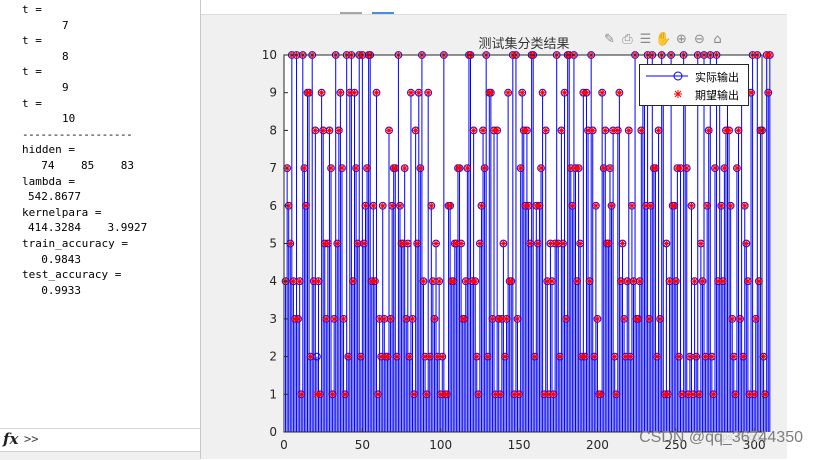 This screenshot has height=460, width=817. Describe the element at coordinates (627, 39) in the screenshot. I see `print-icon: ⎙` at that location.